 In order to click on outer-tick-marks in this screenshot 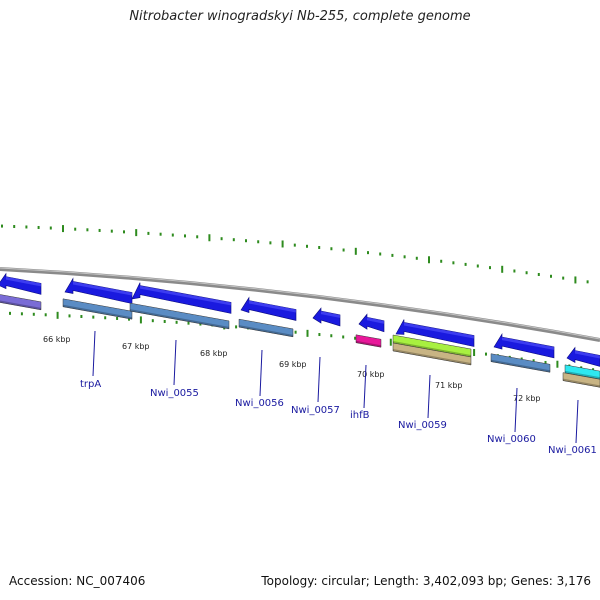, I will do `click(295, 254)`.